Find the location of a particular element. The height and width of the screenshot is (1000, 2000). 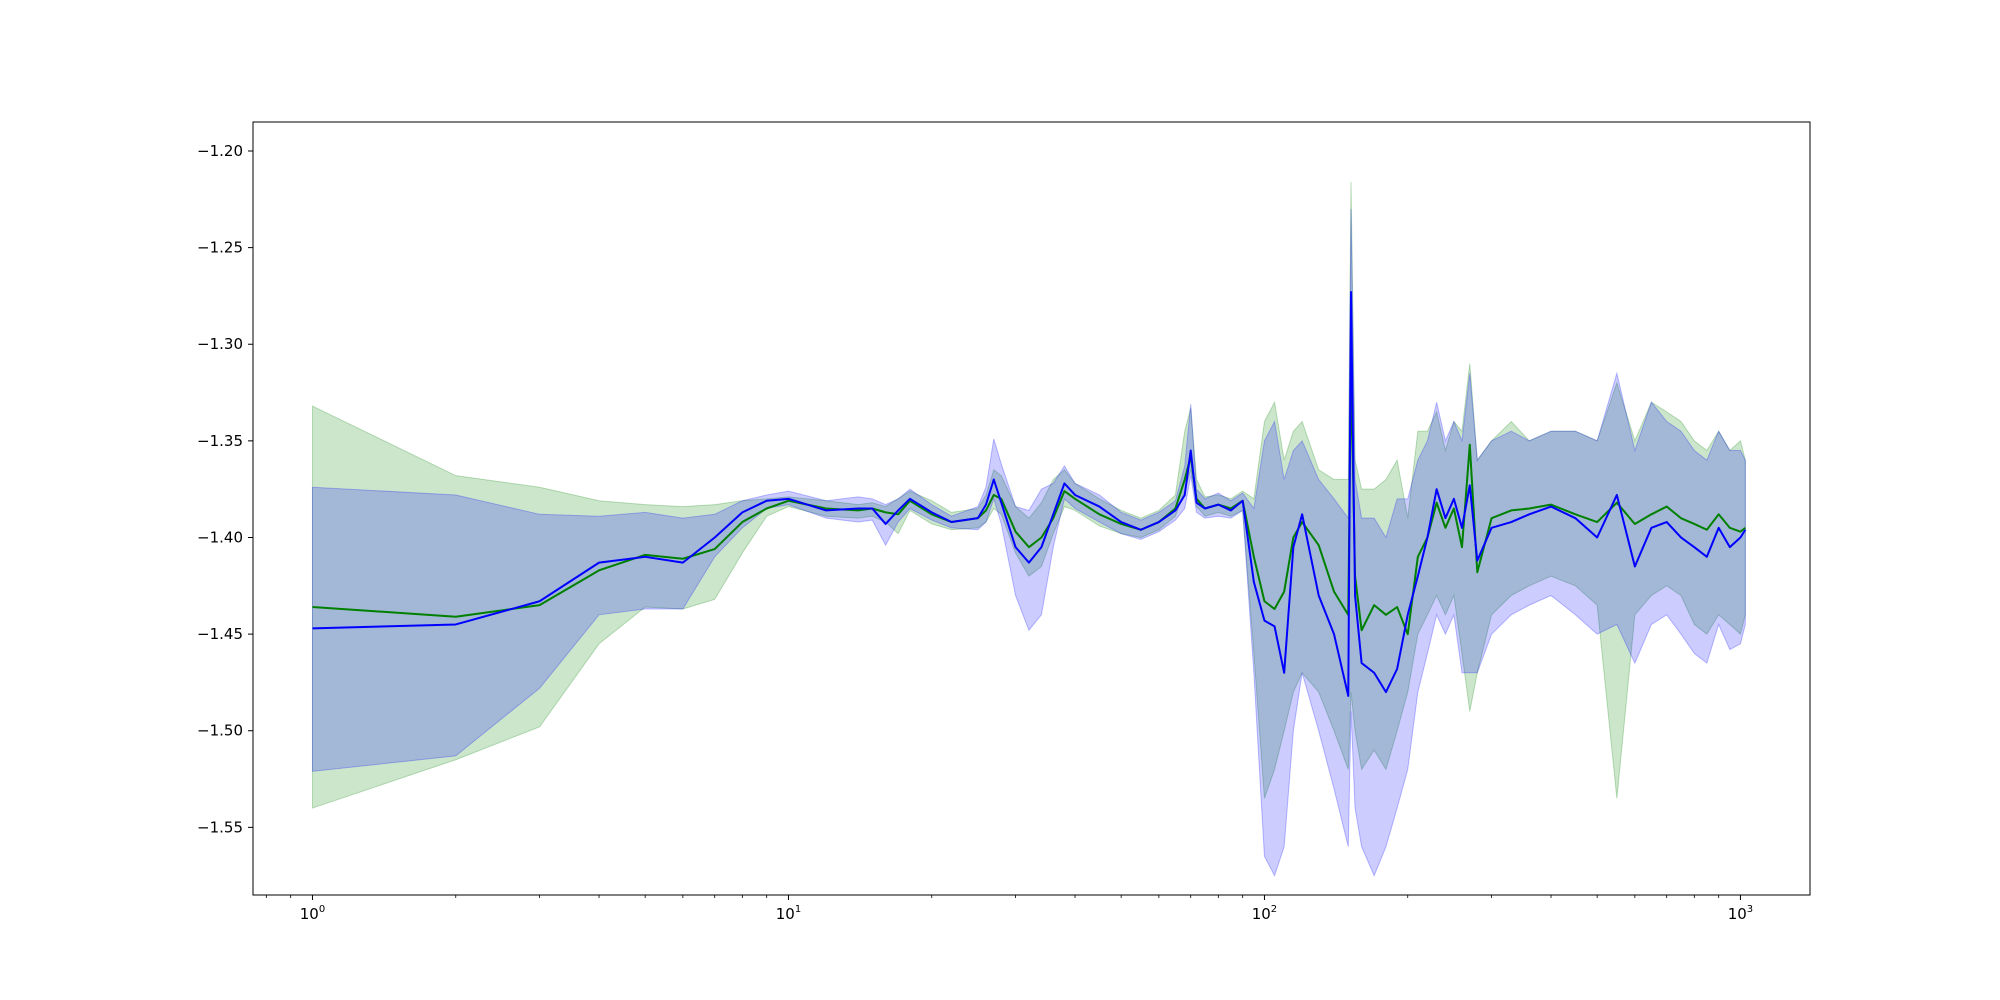

y-axis: −1.20 −1.25 −1.30 −1.35 −1.40 −1.45 −1.50 −1.55 is located at coordinates (225, 489).